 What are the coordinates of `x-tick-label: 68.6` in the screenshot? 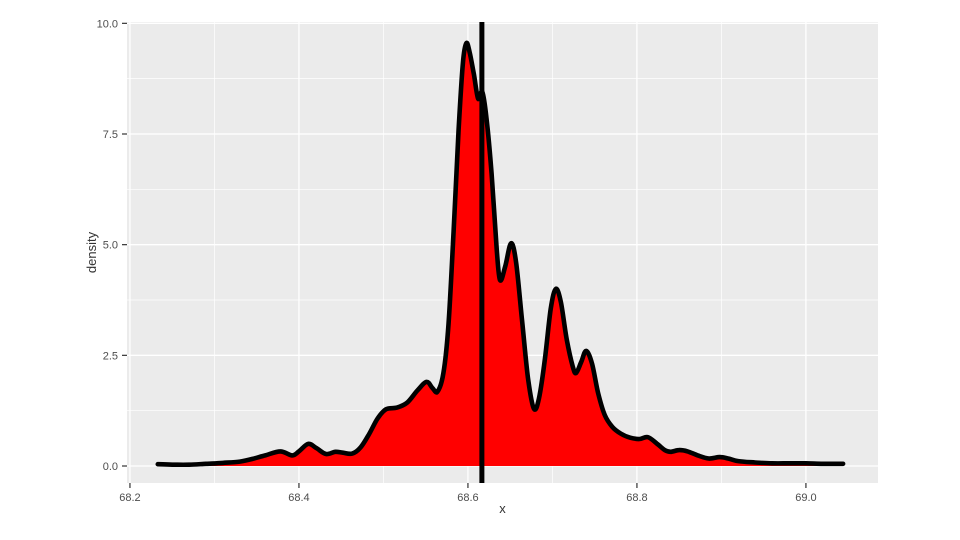 It's located at (467, 498).